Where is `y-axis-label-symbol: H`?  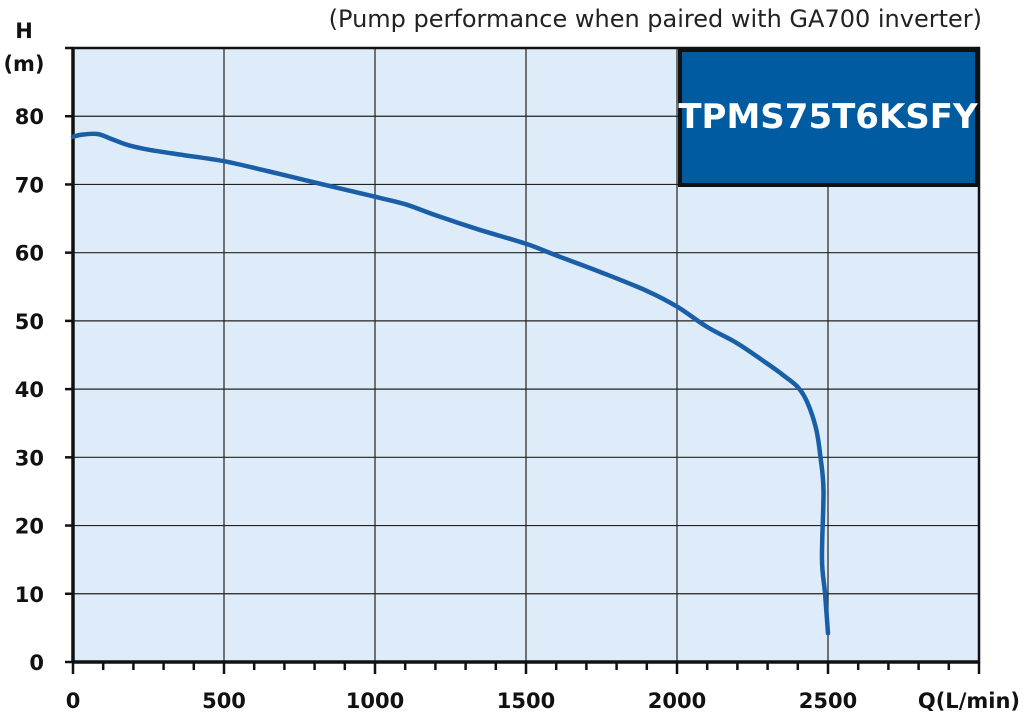 y-axis-label-symbol: H is located at coordinates (24, 31).